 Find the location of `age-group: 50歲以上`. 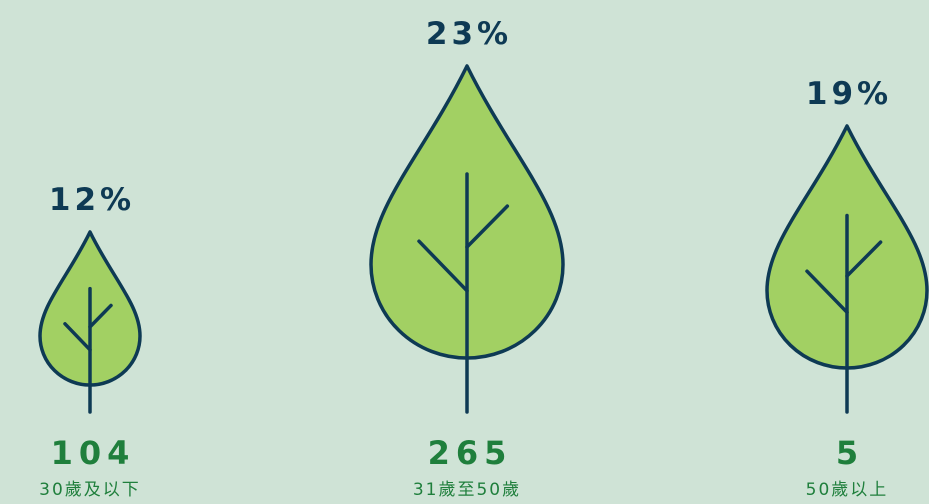

age-group: 50歲以上 is located at coordinates (847, 490).